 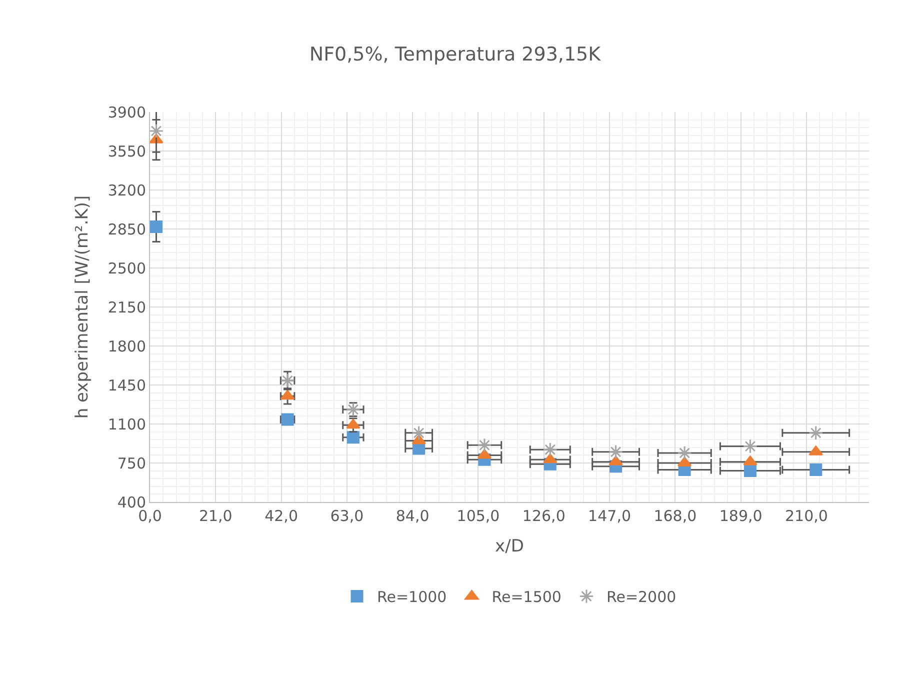 I want to click on chart-title: NF0,5%, Temperatura 293,15K, so click(x=455, y=54).